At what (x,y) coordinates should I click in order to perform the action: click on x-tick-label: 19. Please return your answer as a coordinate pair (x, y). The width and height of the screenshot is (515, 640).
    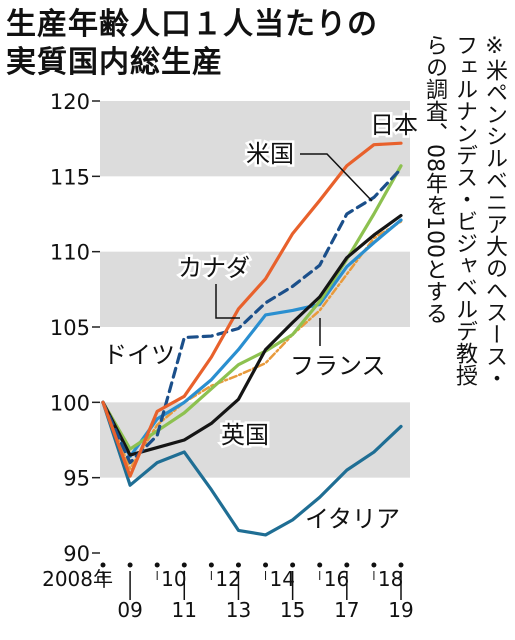
    Looking at the image, I should click on (400, 610).